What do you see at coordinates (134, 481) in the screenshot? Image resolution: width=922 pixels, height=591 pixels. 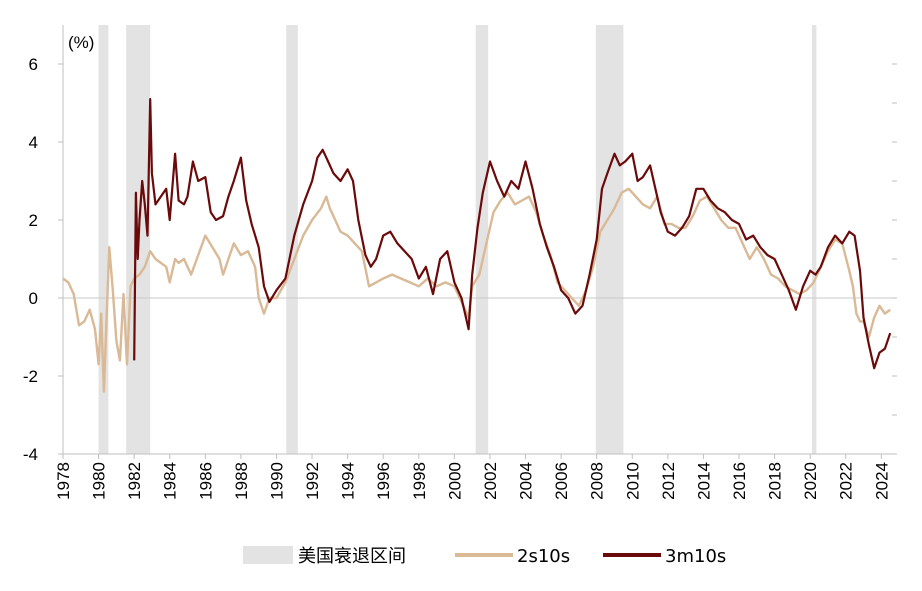 I see `x-tick-label: 1982` at bounding box center [134, 481].